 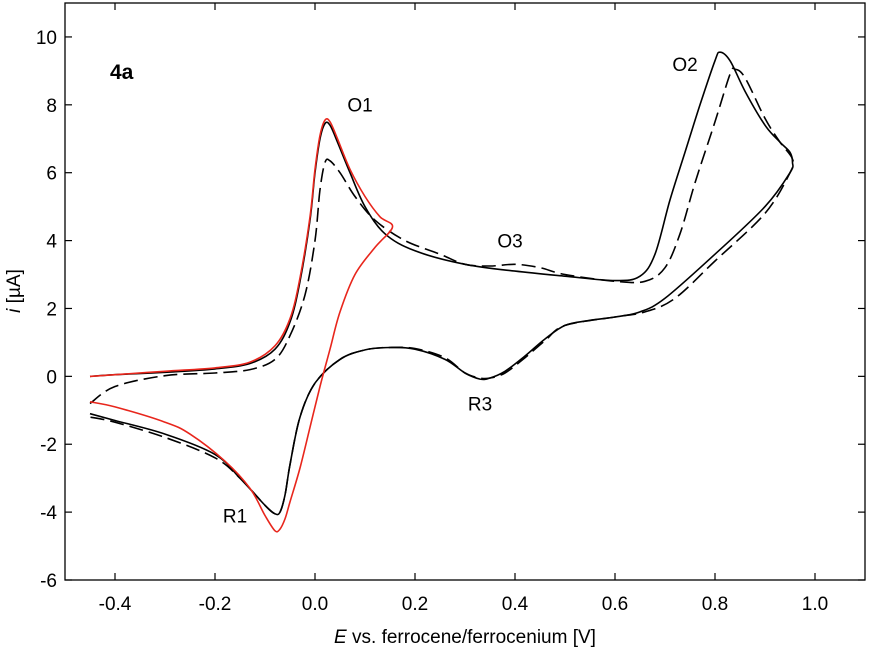 I want to click on y-axis-title: i [µA], so click(x=14, y=291).